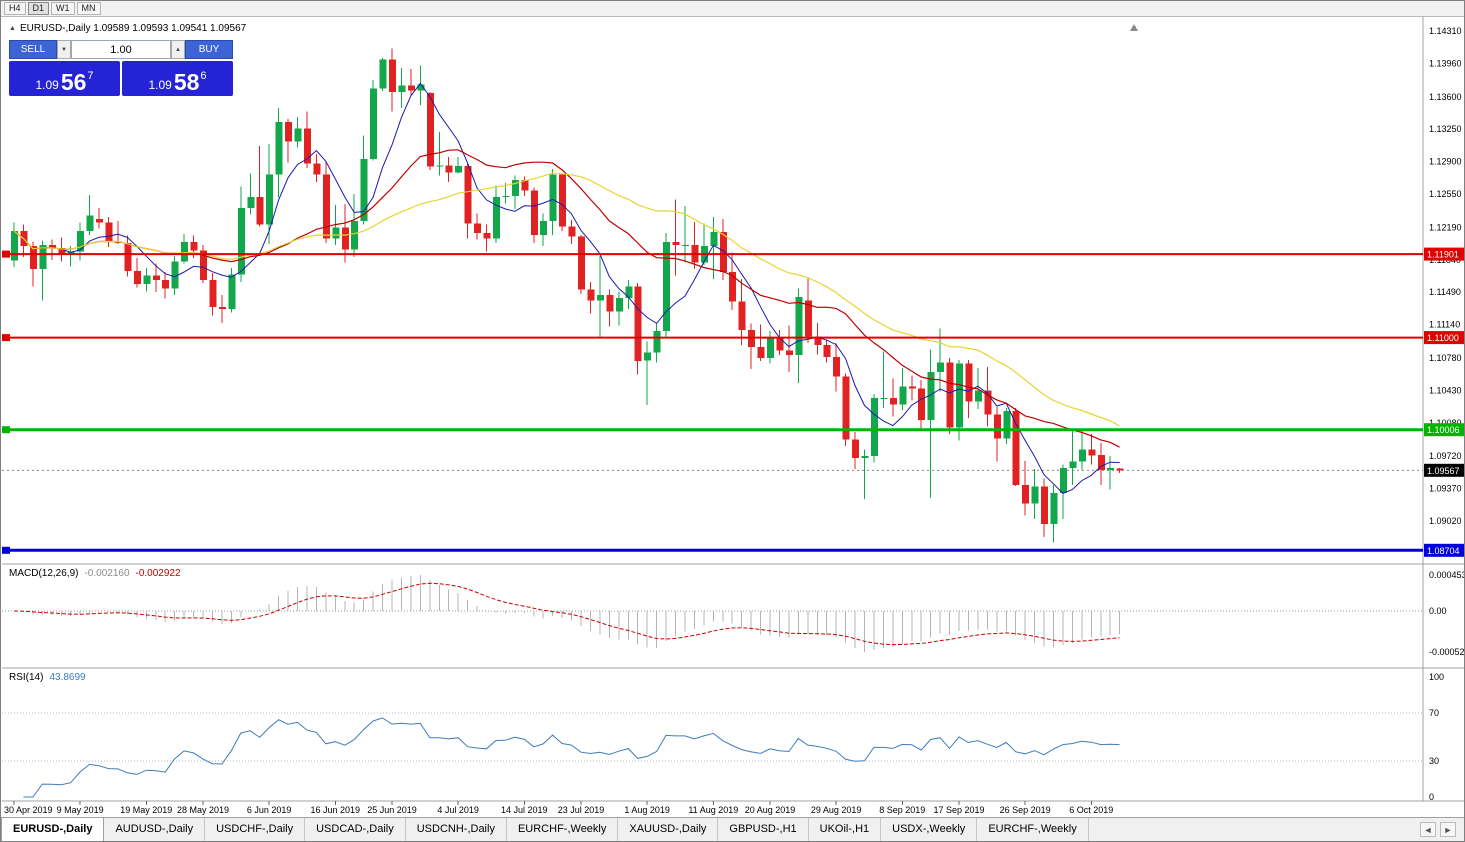 The height and width of the screenshot is (842, 1465). Describe the element at coordinates (177, 78) in the screenshot. I see `buy-price-display: 1.09 58 6` at that location.